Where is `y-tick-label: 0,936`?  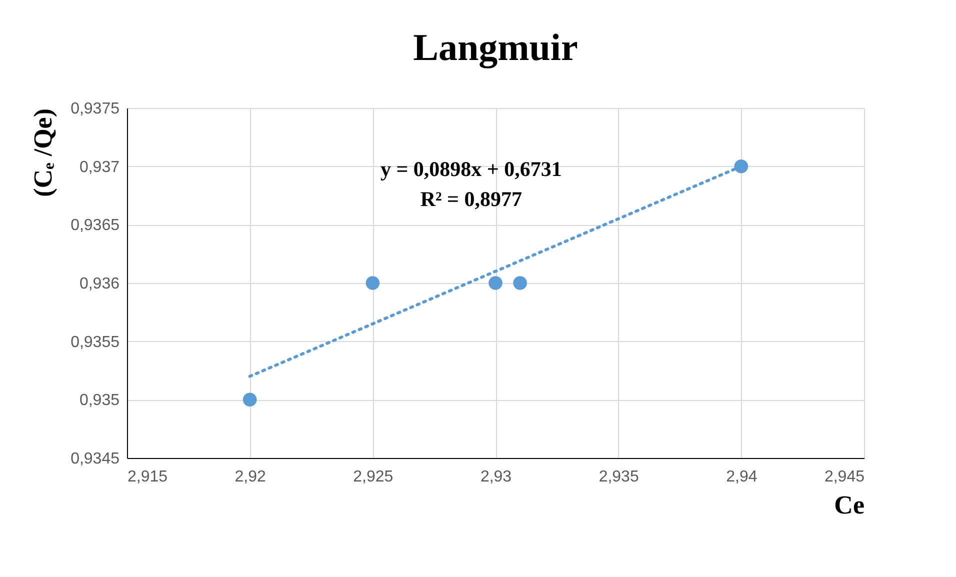 y-tick-label: 0,936 is located at coordinates (99, 284).